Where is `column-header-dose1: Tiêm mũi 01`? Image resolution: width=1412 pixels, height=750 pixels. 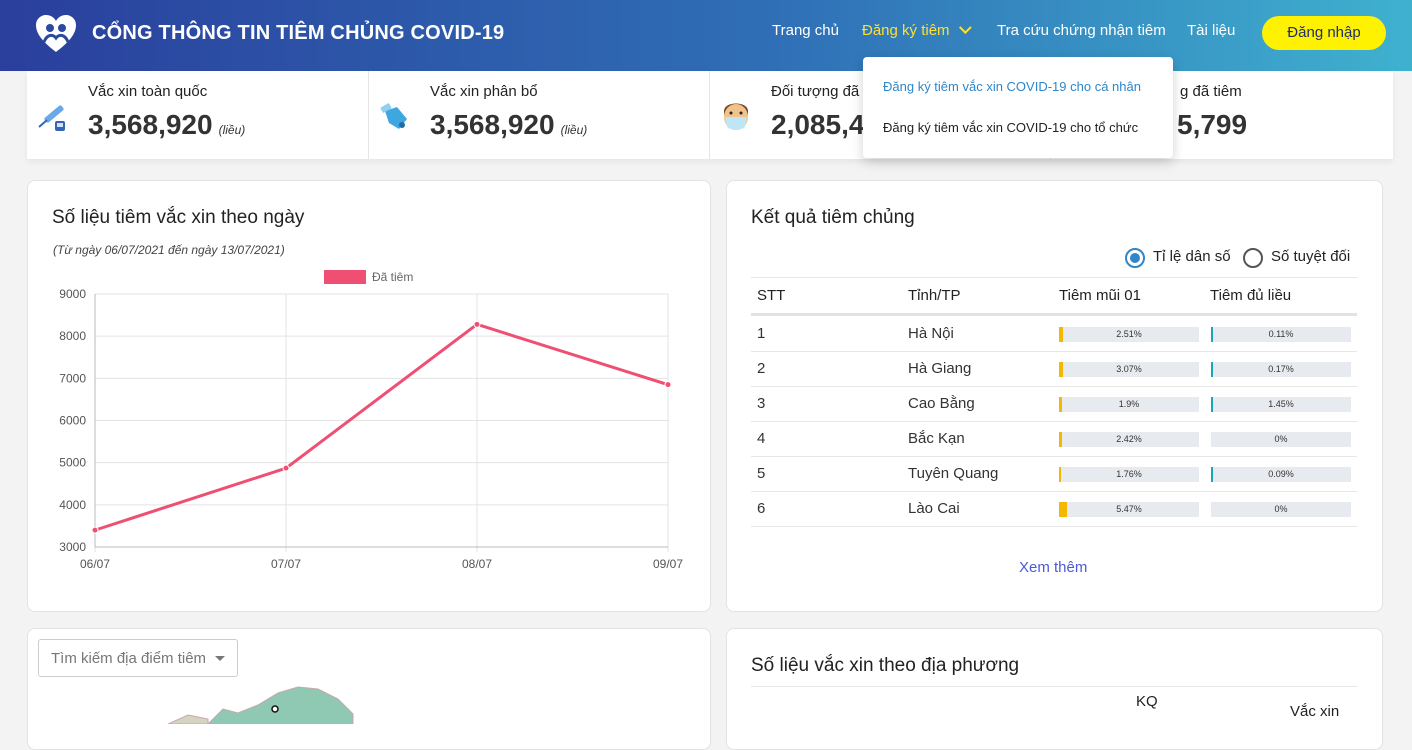
column-header-dose1: Tiêm mũi 01 is located at coordinates (1100, 295).